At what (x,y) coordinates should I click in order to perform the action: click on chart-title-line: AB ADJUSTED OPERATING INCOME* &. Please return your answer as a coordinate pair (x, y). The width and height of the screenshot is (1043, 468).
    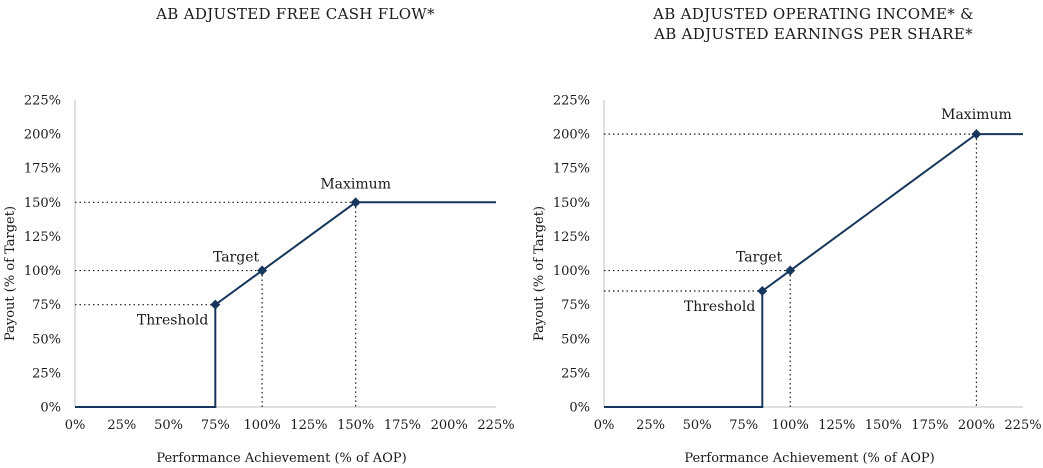
    Looking at the image, I should click on (813, 14).